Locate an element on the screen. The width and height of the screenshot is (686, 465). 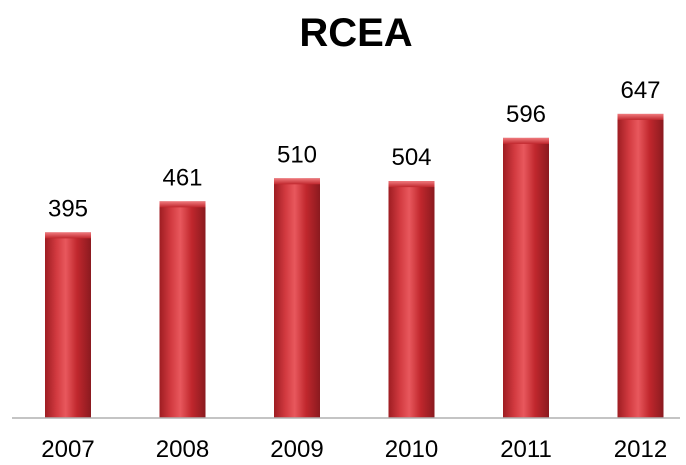
bar-2007 is located at coordinates (68, 325).